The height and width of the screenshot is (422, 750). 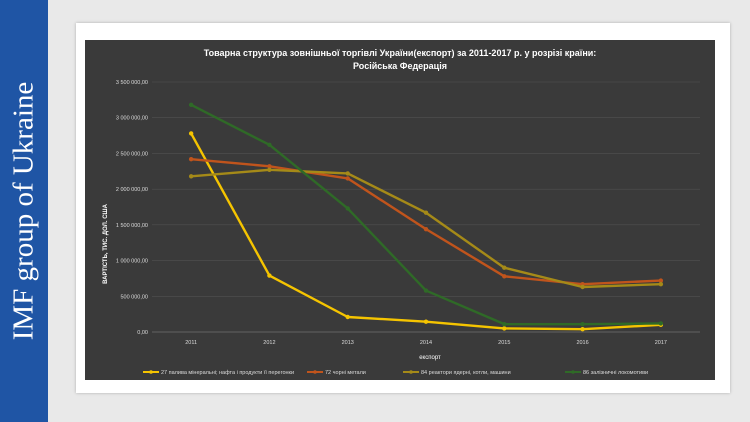 I want to click on y-tick-label: 1 500 000,00, so click(x=132, y=226).